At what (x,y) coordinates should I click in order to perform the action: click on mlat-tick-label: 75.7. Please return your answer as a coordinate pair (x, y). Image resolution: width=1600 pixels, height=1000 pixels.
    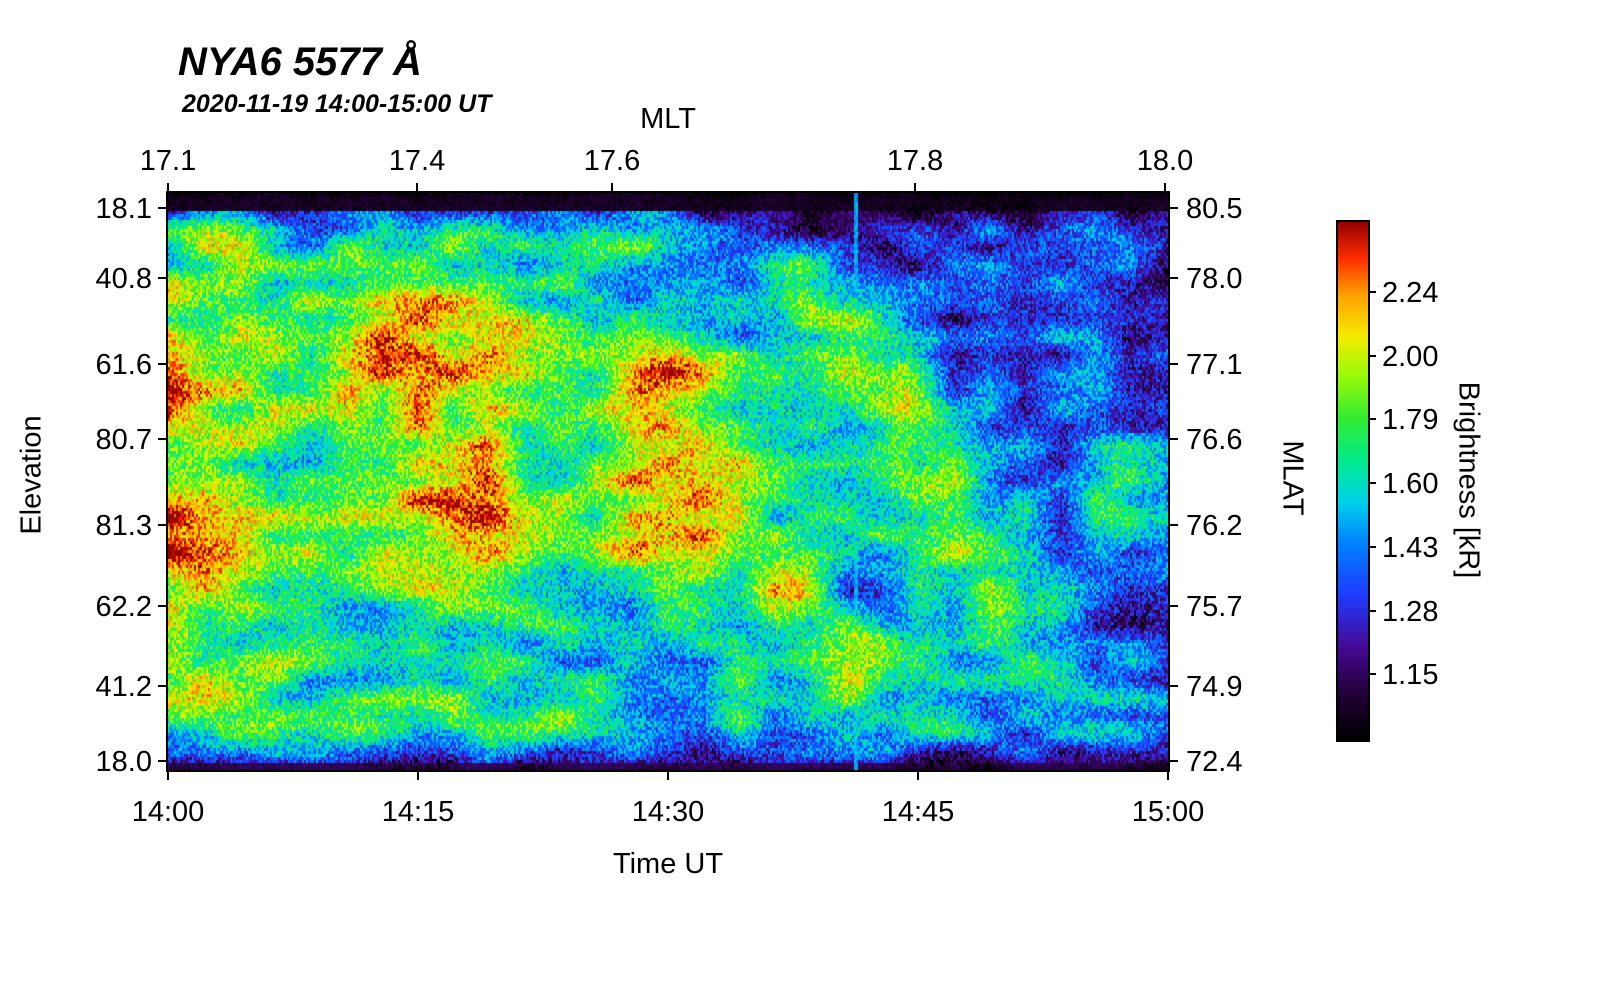
    Looking at the image, I should click on (1214, 606).